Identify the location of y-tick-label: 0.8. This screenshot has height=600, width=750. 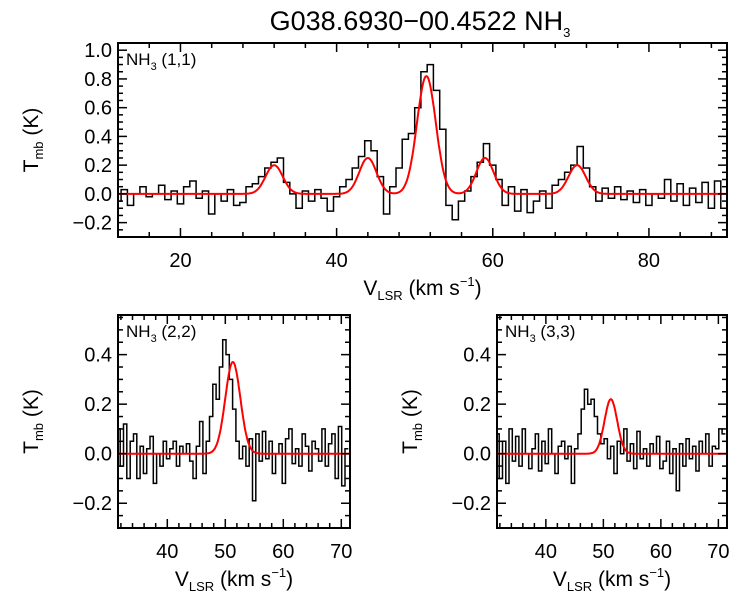
(98, 80).